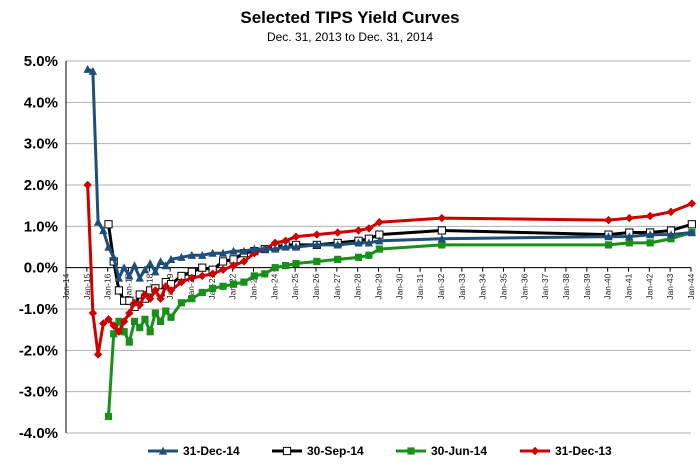  What do you see at coordinates (41, 102) in the screenshot?
I see `y-tick-label: 4.0%` at bounding box center [41, 102].